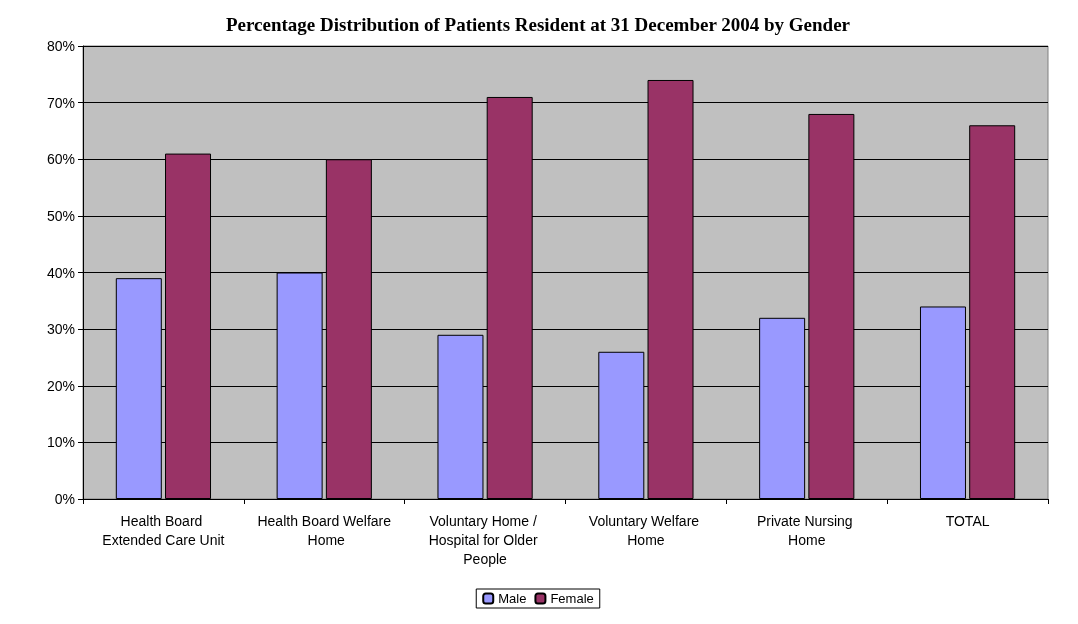 Image resolution: width=1078 pixels, height=624 pixels. Describe the element at coordinates (60, 442) in the screenshot. I see `y-tick-label: 10%` at that location.